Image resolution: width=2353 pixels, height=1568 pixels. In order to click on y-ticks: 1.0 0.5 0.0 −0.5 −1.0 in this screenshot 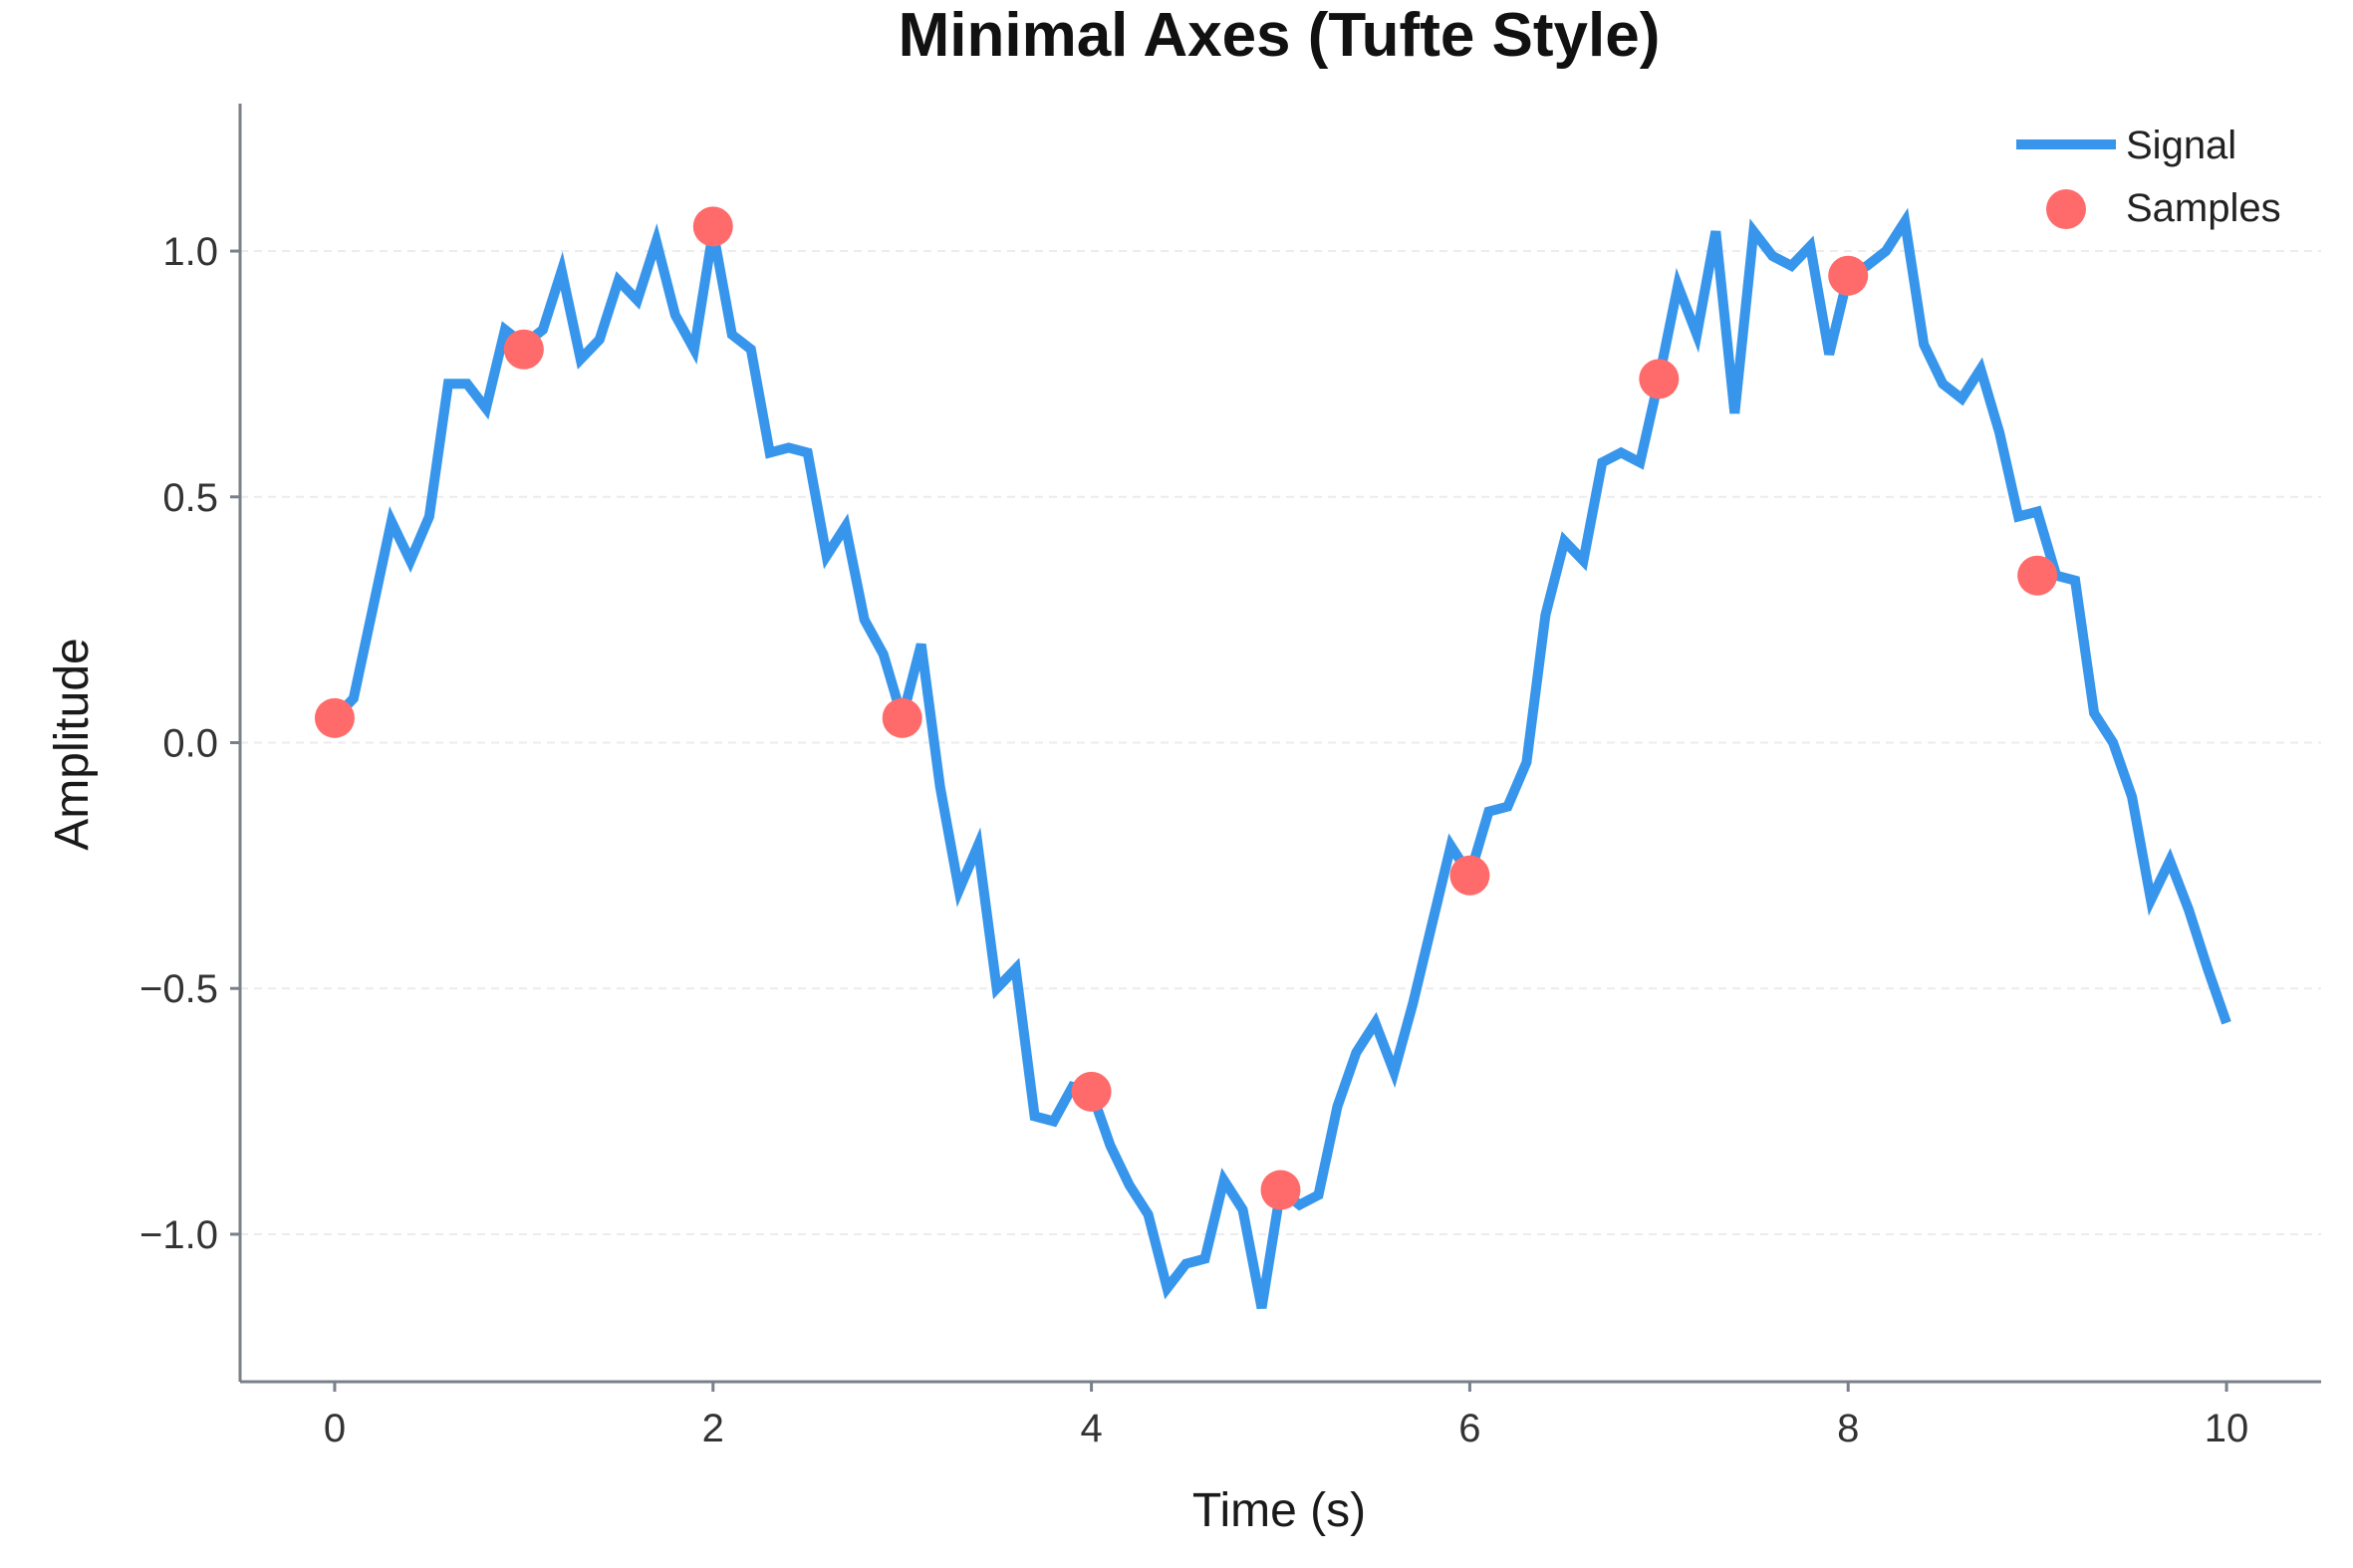, I will do `click(189, 743)`.